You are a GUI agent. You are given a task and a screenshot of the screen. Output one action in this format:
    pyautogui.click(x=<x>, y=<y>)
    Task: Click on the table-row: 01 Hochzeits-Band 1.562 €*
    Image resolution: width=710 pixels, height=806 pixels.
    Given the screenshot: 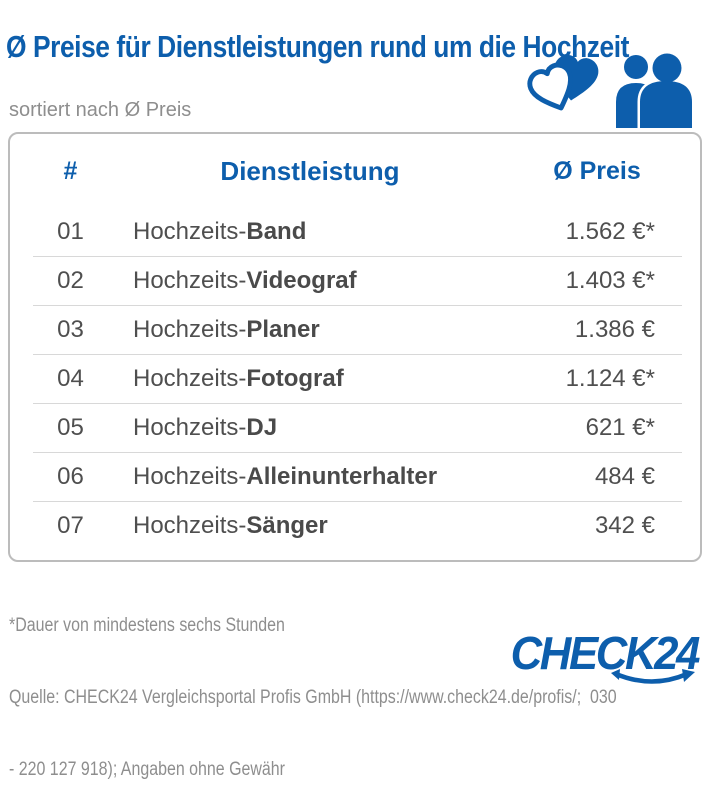 What is the action you would take?
    pyautogui.click(x=357, y=232)
    